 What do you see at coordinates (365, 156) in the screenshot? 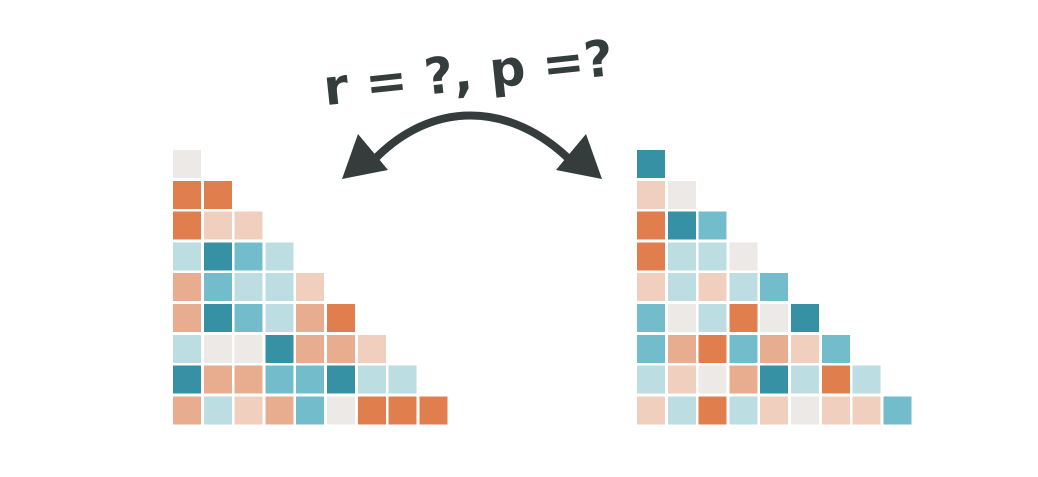
I see `left-arrowhead` at bounding box center [365, 156].